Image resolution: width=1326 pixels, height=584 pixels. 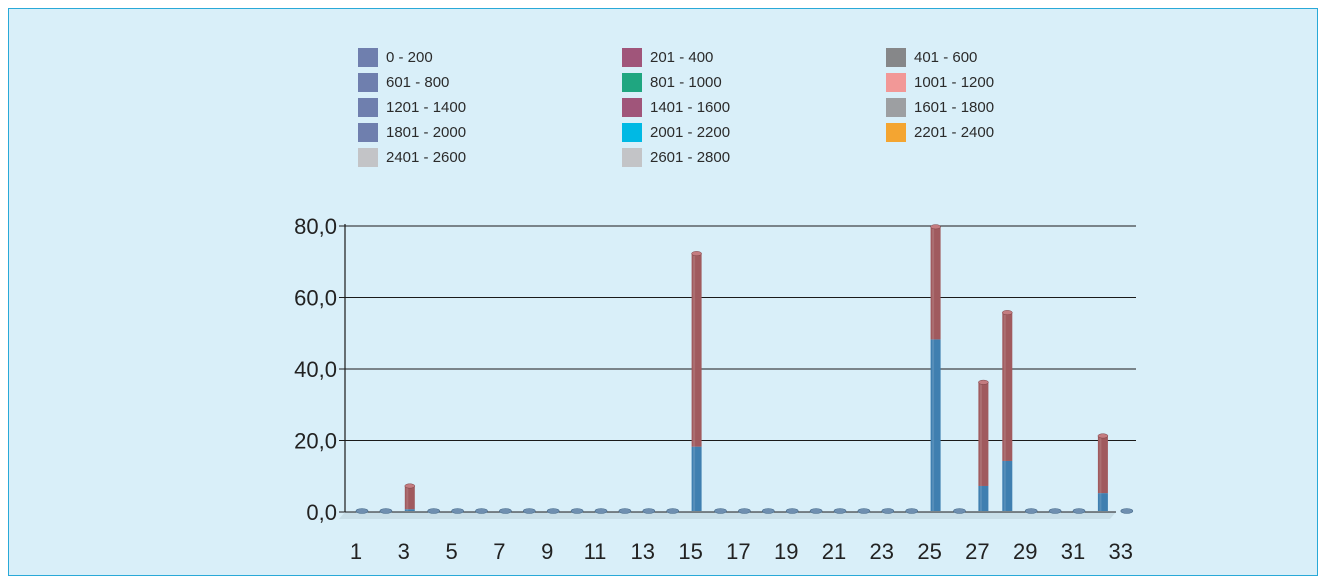 I want to click on x-tick-label: 33, so click(x=1121, y=551).